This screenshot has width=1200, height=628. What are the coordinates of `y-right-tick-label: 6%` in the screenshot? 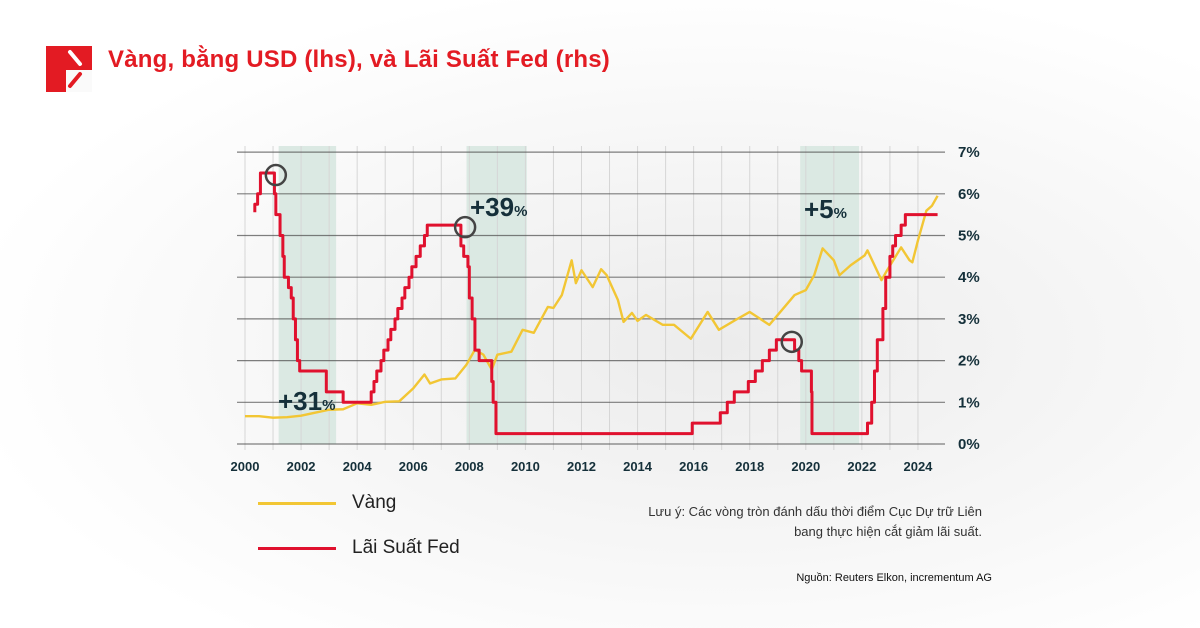 It's located at (969, 194).